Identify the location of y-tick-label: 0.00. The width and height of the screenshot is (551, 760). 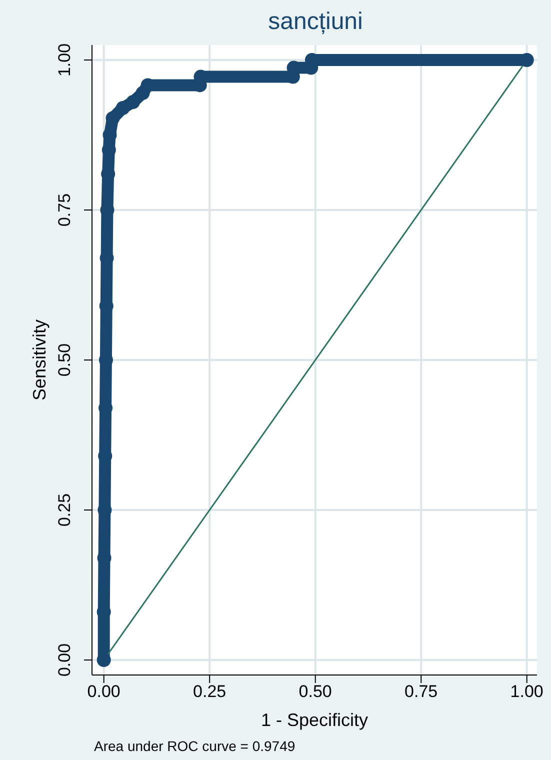
(64, 660).